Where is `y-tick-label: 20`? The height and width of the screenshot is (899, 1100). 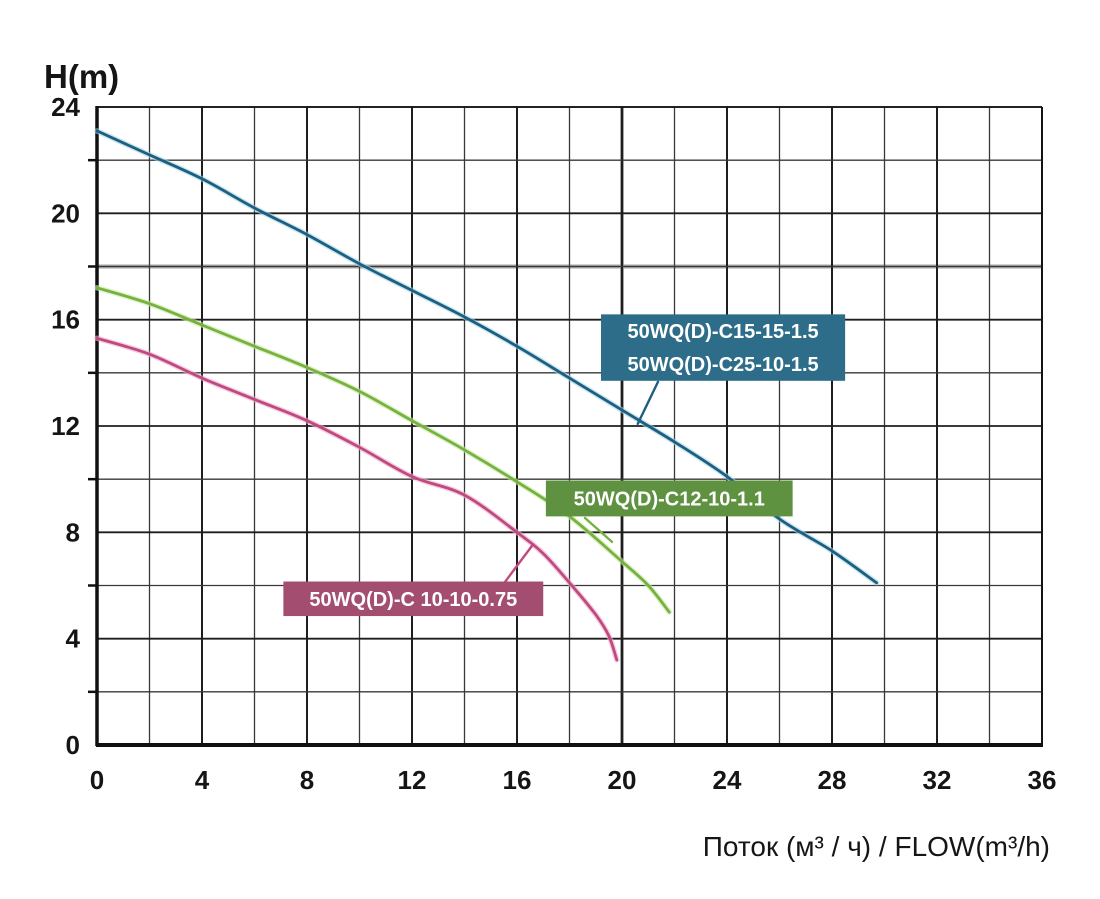
y-tick-label: 20 is located at coordinates (65, 213).